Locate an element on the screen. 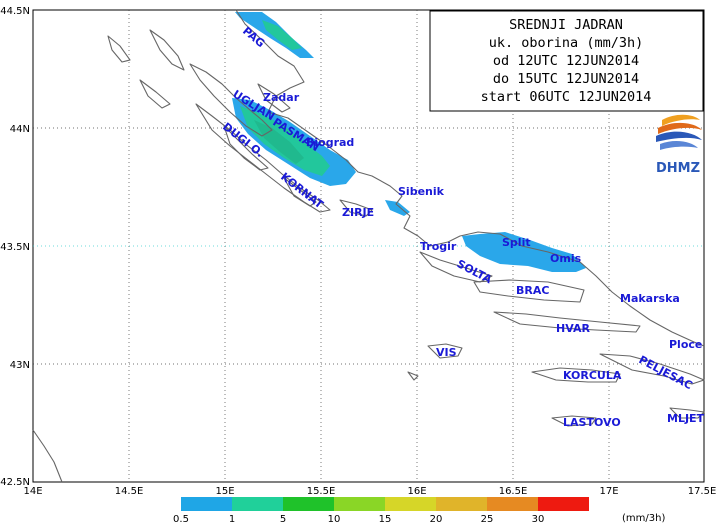 The width and height of the screenshot is (720, 530). legend-threshold-label: 5 is located at coordinates (283, 519).